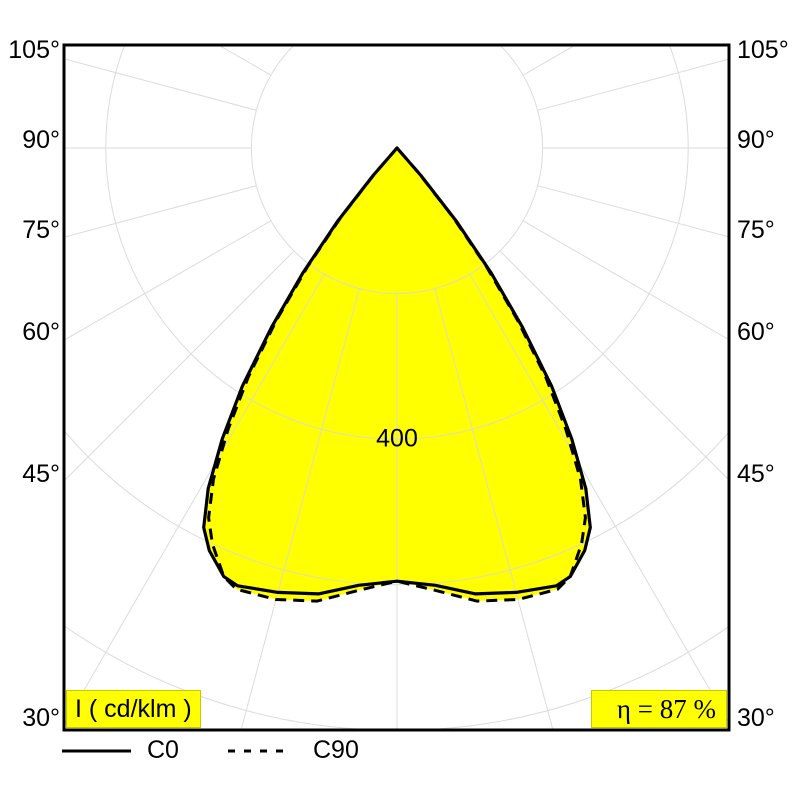 The height and width of the screenshot is (800, 800). I want to click on angle-label-left-30: 30°, so click(41, 718).